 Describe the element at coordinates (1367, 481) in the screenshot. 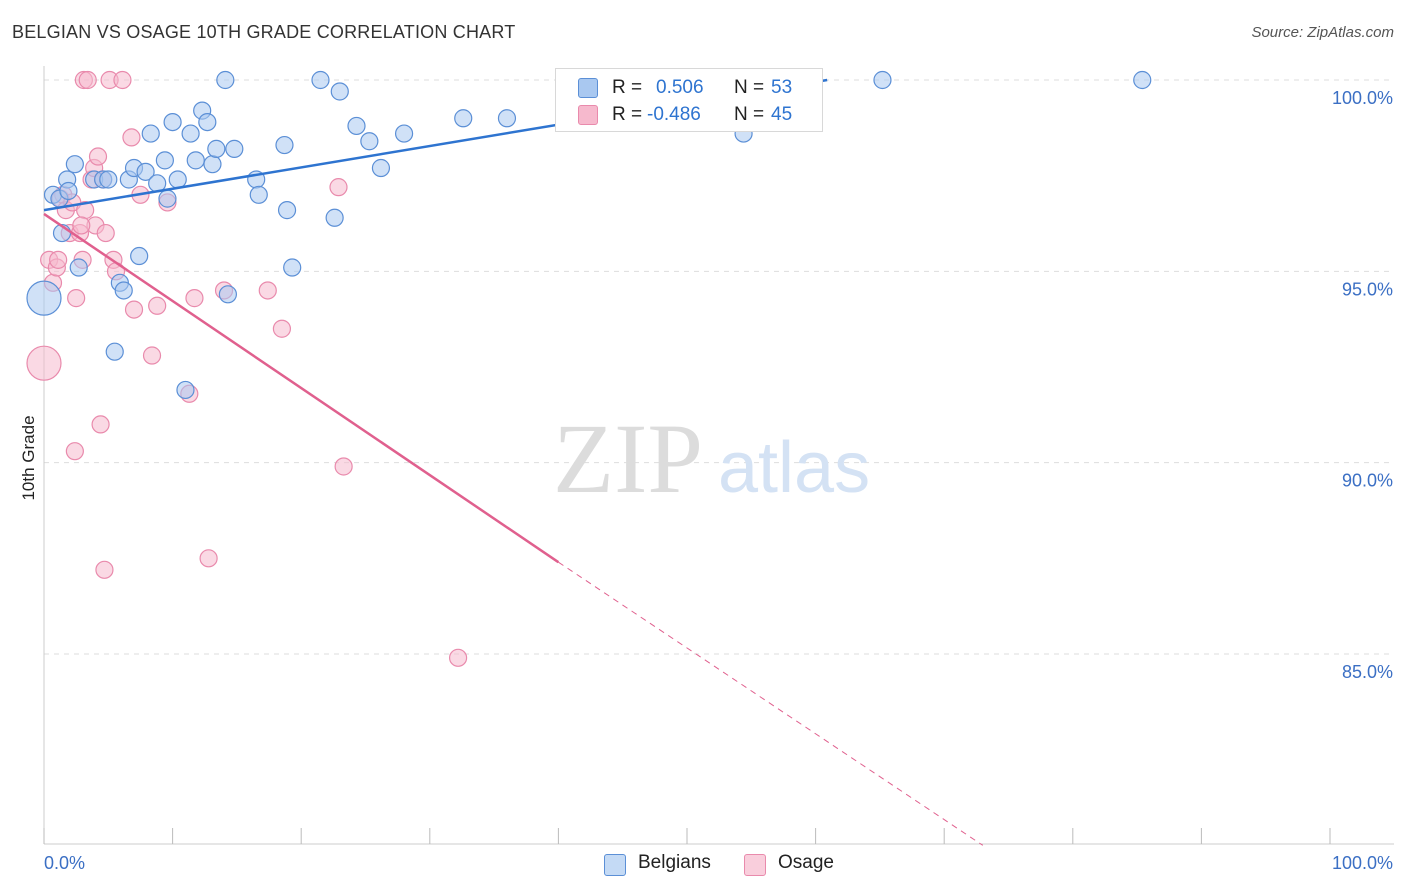

I see `y-tick-label: 90.0%` at that location.